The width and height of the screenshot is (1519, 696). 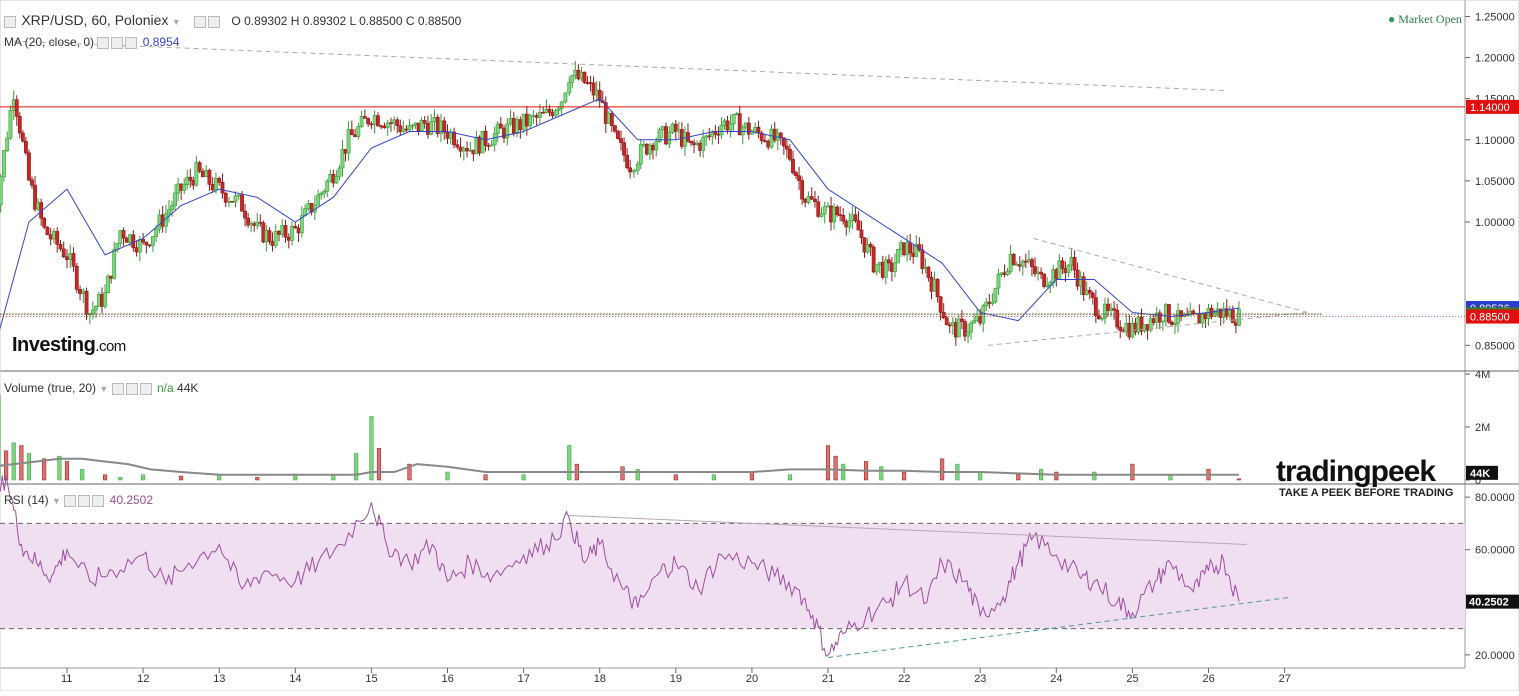 What do you see at coordinates (1490, 318) in the screenshot?
I see `price-tag-label: 0.88500` at bounding box center [1490, 318].